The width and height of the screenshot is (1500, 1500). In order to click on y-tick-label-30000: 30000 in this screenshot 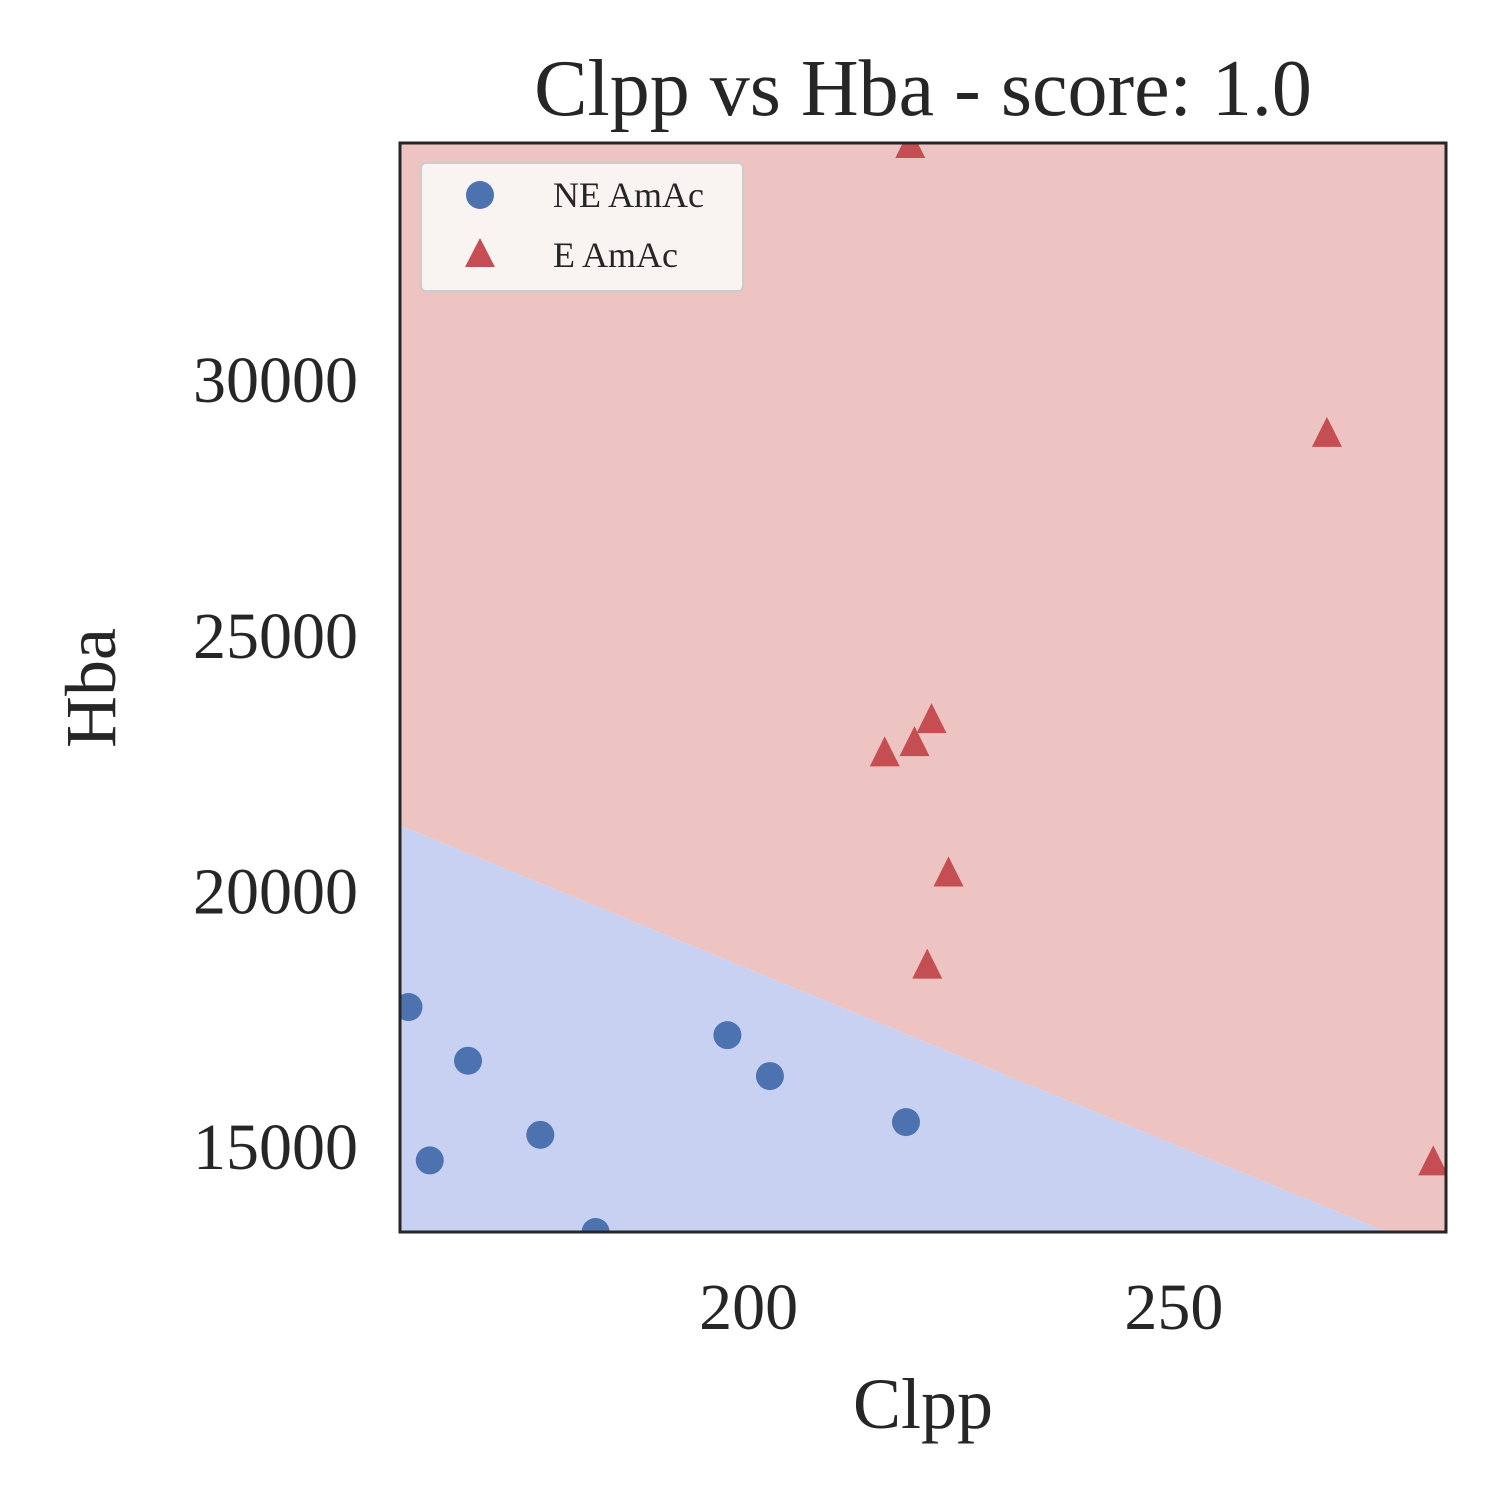, I will do `click(275, 380)`.